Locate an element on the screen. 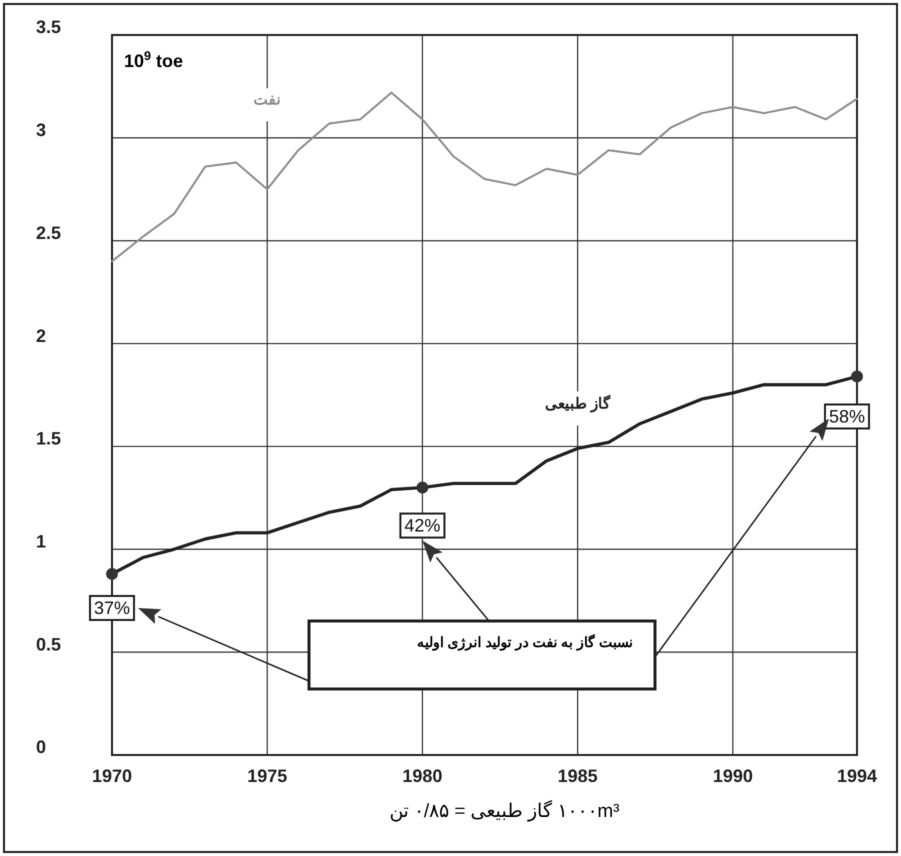 The width and height of the screenshot is (901, 856). x-tick-label: 1970 is located at coordinates (112, 776).